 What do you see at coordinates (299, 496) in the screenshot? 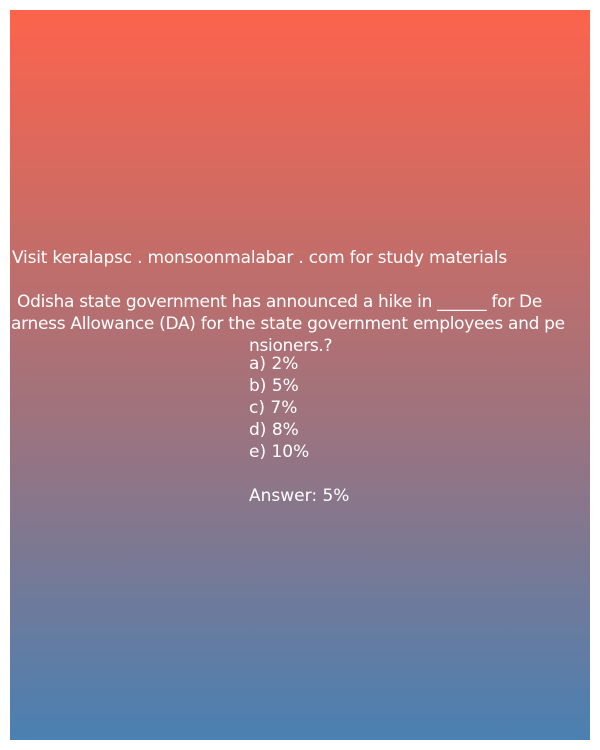
I see `answer-text: Answer: 5%` at bounding box center [299, 496].